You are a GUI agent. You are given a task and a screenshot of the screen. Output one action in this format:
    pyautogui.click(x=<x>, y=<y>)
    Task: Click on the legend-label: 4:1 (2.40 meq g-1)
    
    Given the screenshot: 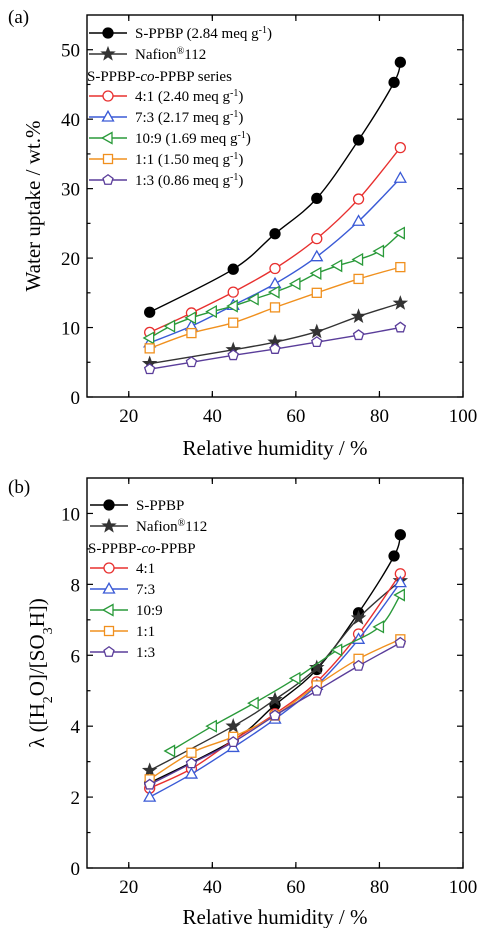 What is the action you would take?
    pyautogui.click(x=189, y=97)
    